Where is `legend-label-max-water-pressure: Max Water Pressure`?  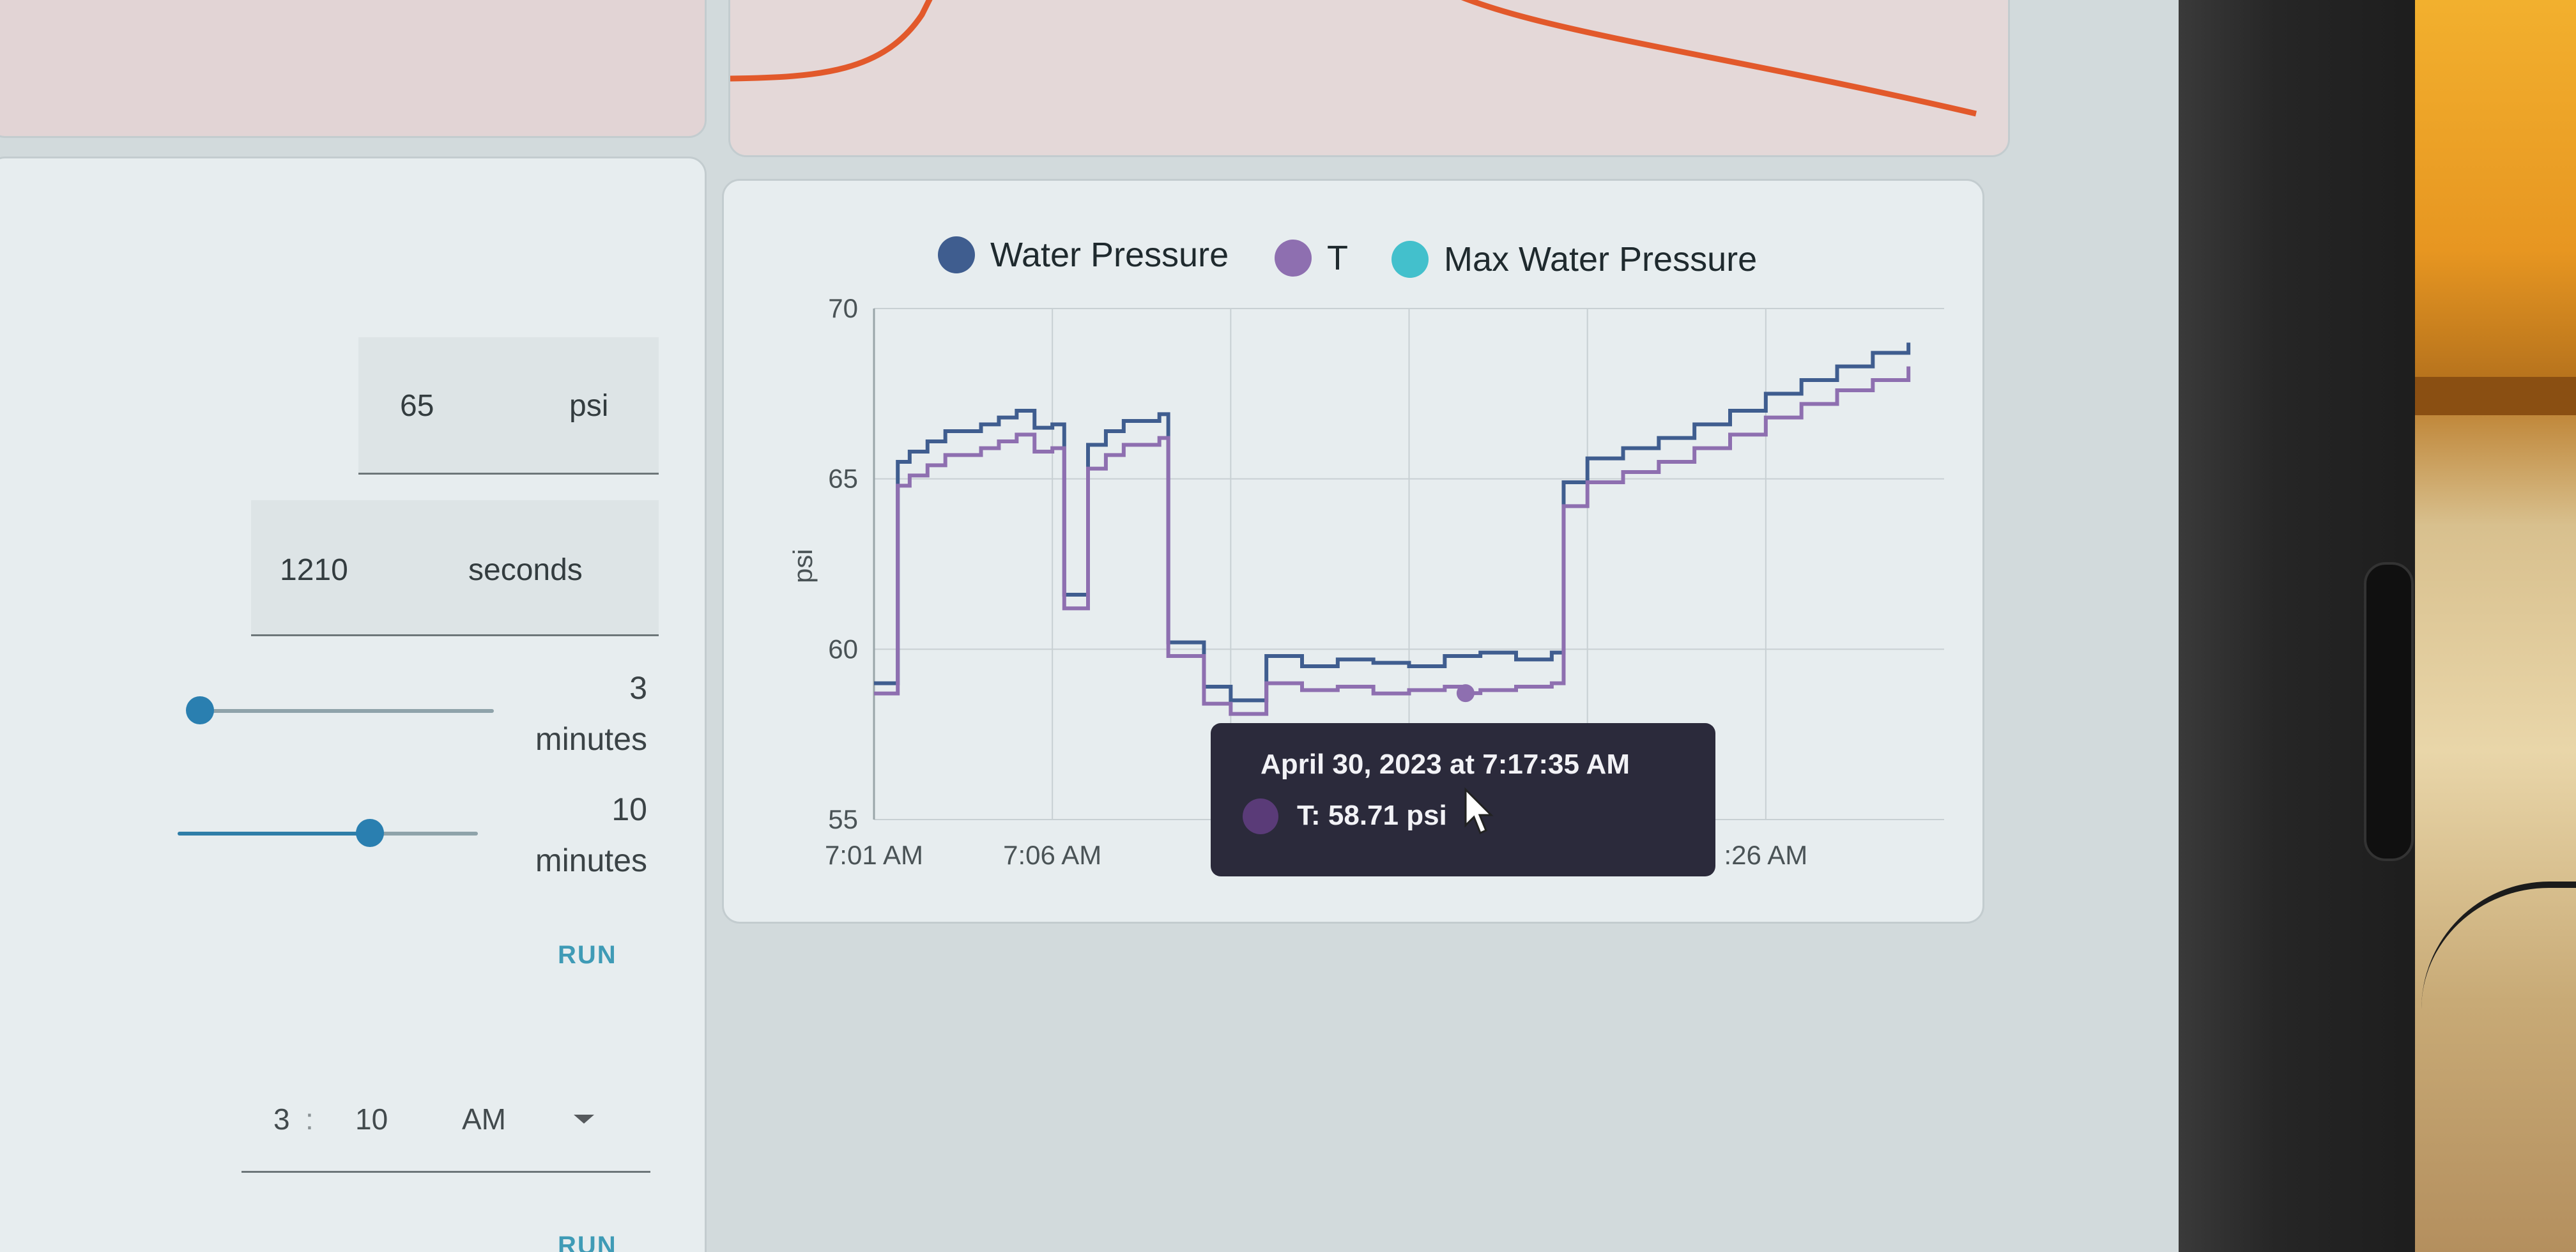
legend-label-max-water-pressure: Max Water Pressure is located at coordinates (1601, 259).